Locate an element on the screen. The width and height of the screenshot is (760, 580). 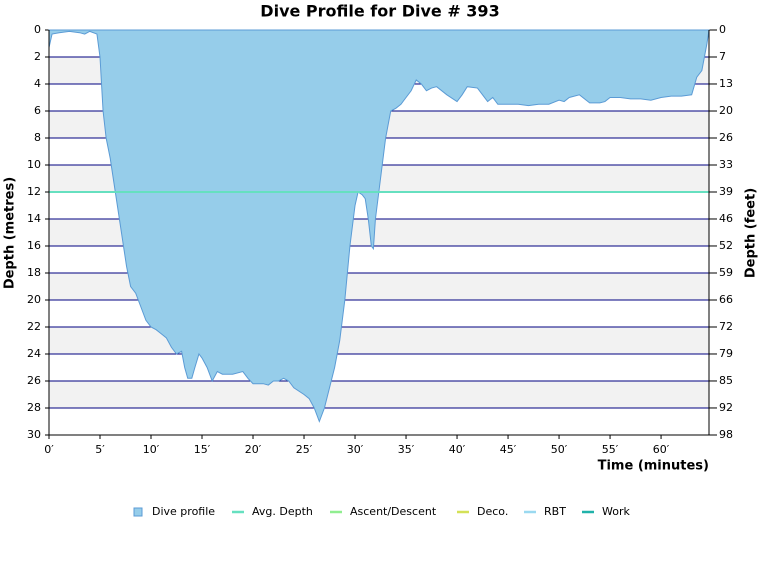
x-tick-label: 45′ is located at coordinates (508, 449).